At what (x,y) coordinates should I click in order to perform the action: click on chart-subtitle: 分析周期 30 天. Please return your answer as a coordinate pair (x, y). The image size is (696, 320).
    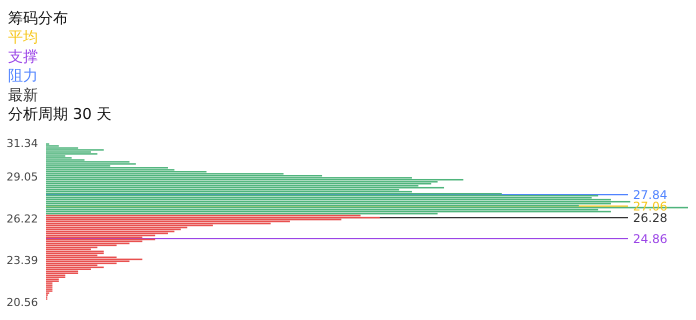
    Looking at the image, I should click on (60, 114).